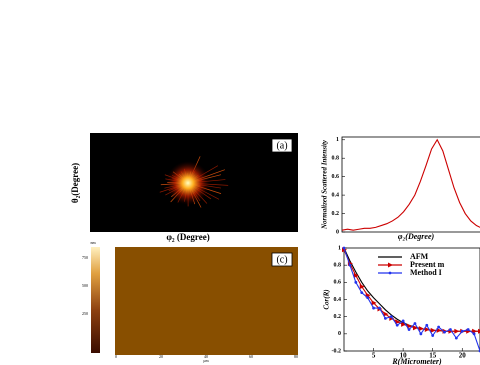 The image size is (480, 365). Describe the element at coordinates (327, 299) in the screenshot. I see `y-axis-label: Cor(R)` at that location.